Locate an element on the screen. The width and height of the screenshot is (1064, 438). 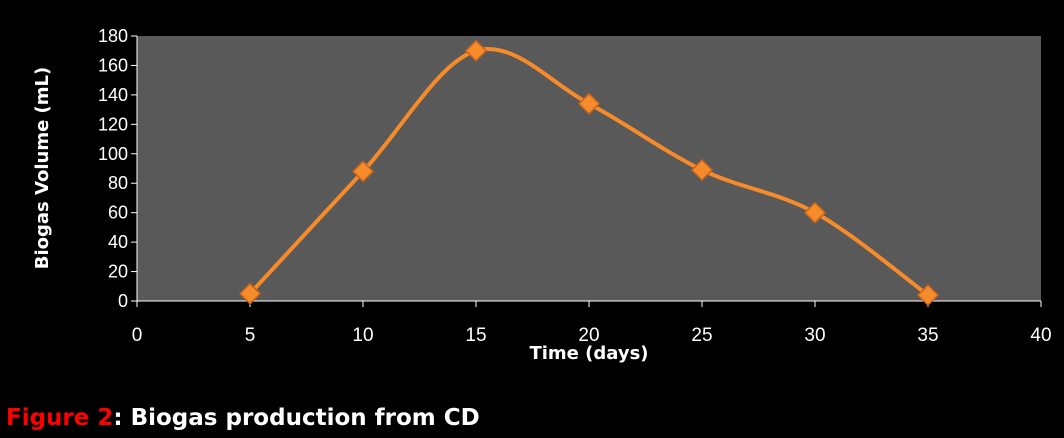
y-axis-ticks: 0 20 40 60 80 100 120 140 160 180 is located at coordinates (117, 168).